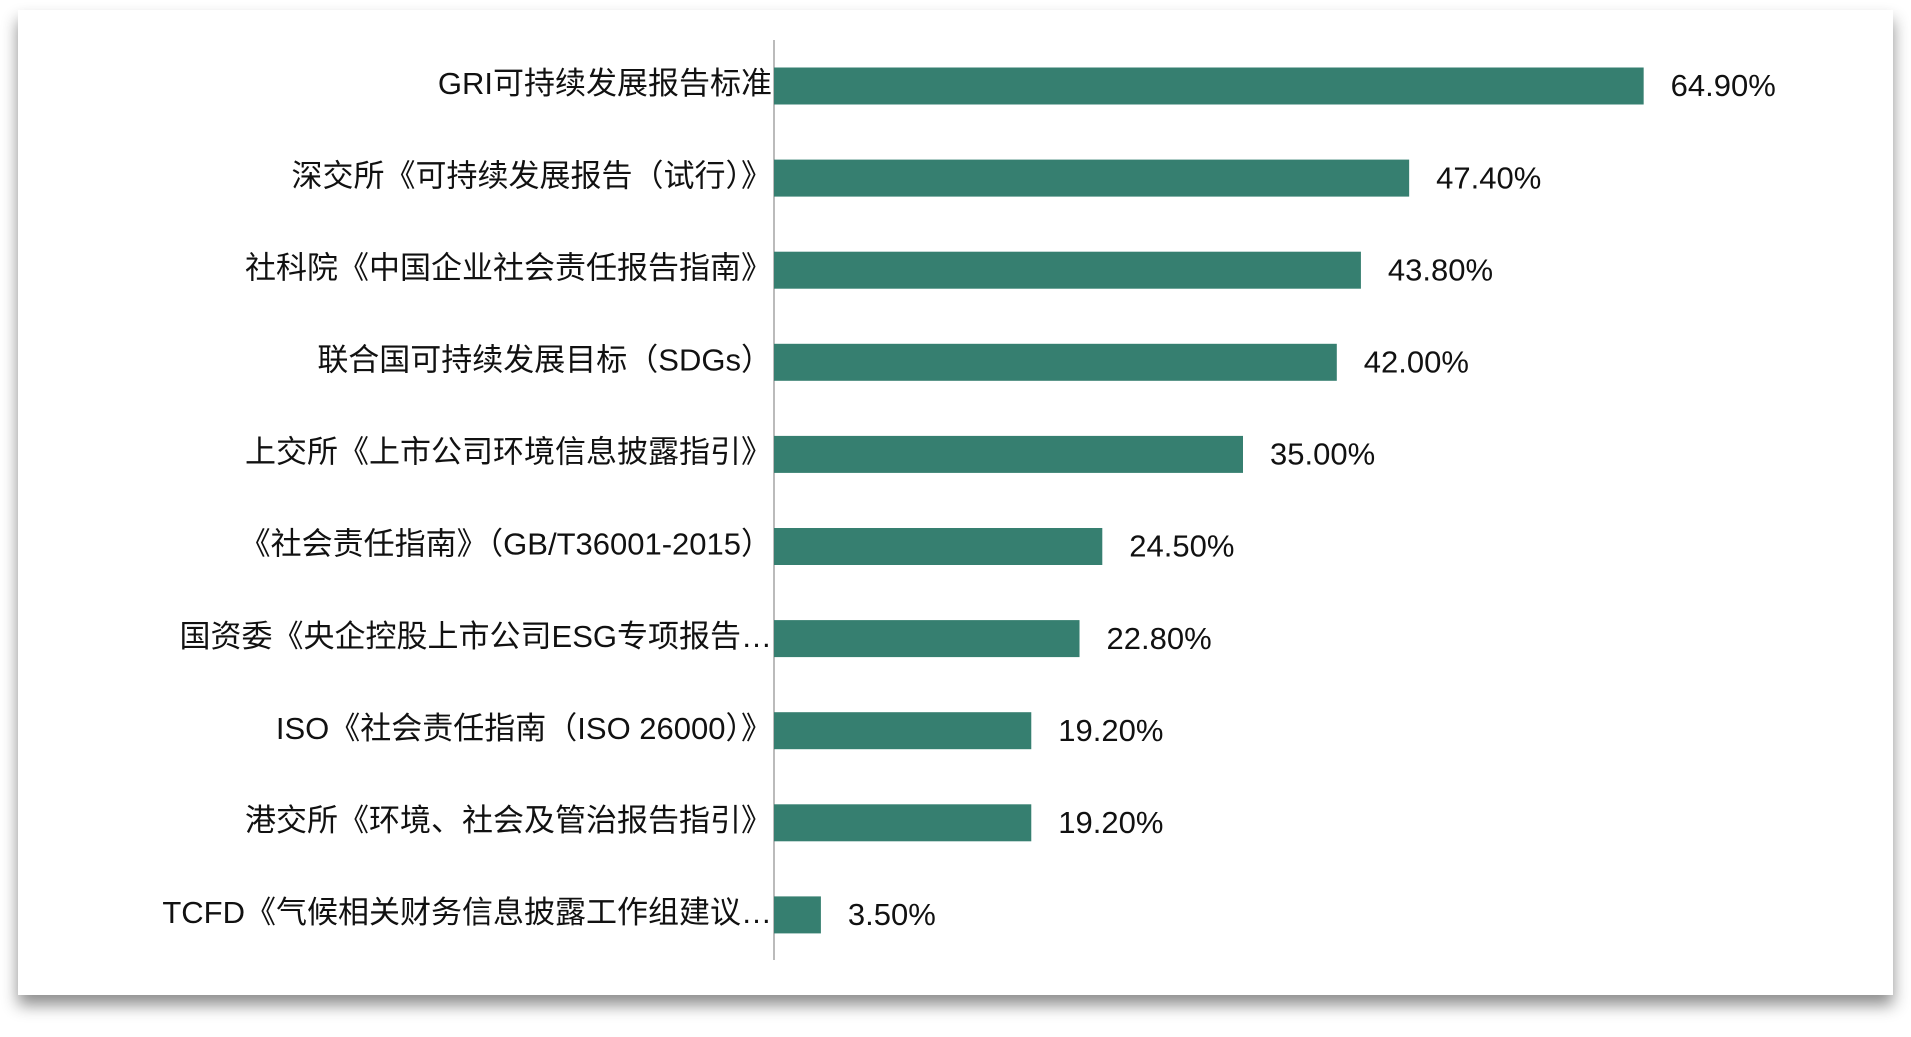 This screenshot has width=1911, height=1037. Describe the element at coordinates (544, 359) in the screenshot. I see `category-label: 联合国可持续发展目标（SDGs）` at that location.